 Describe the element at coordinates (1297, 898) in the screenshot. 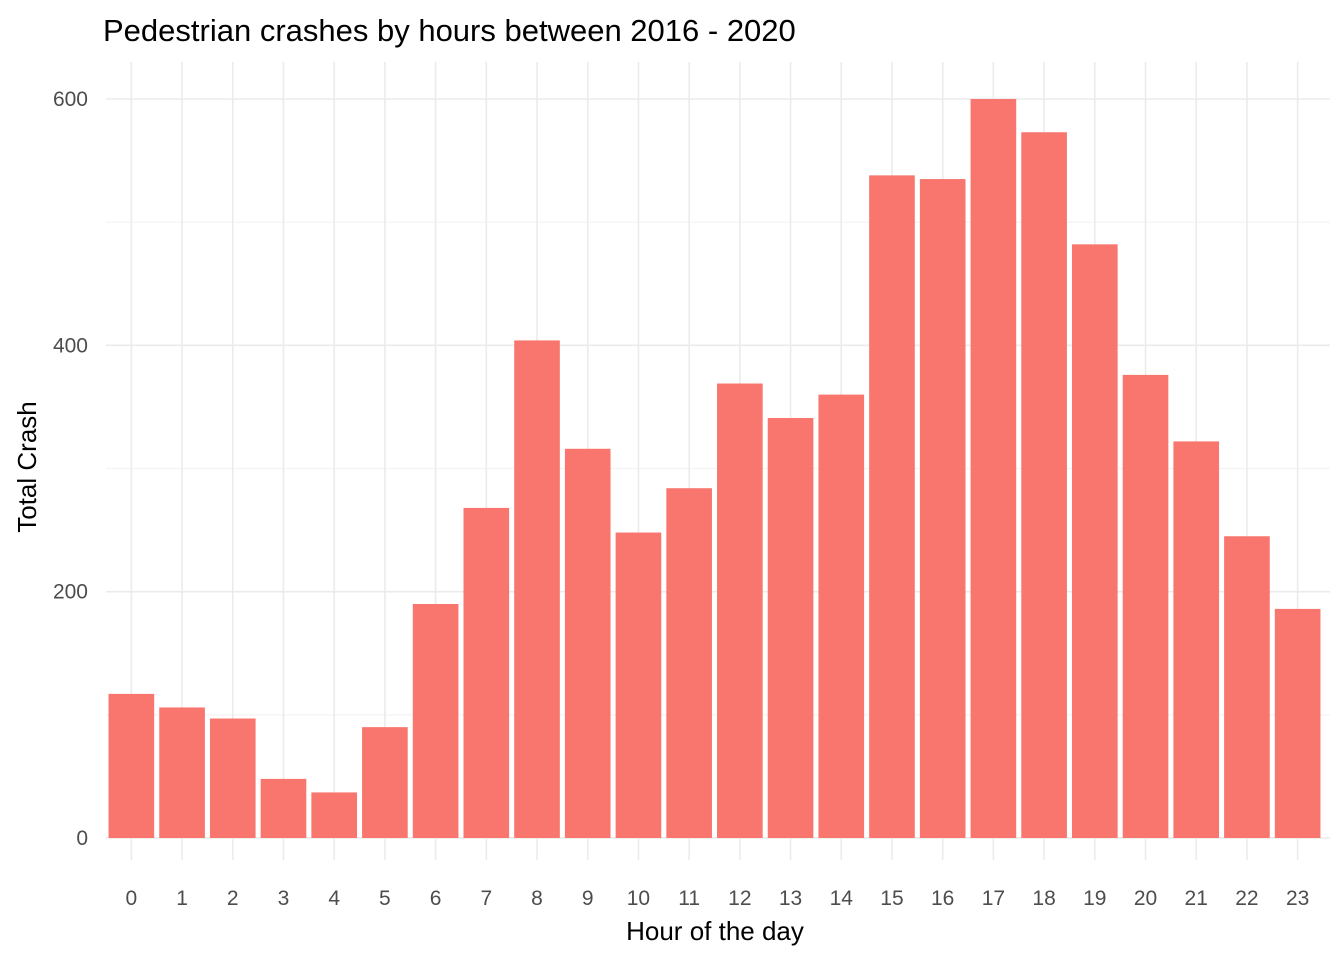

I see `x-tick-label: 23` at that location.